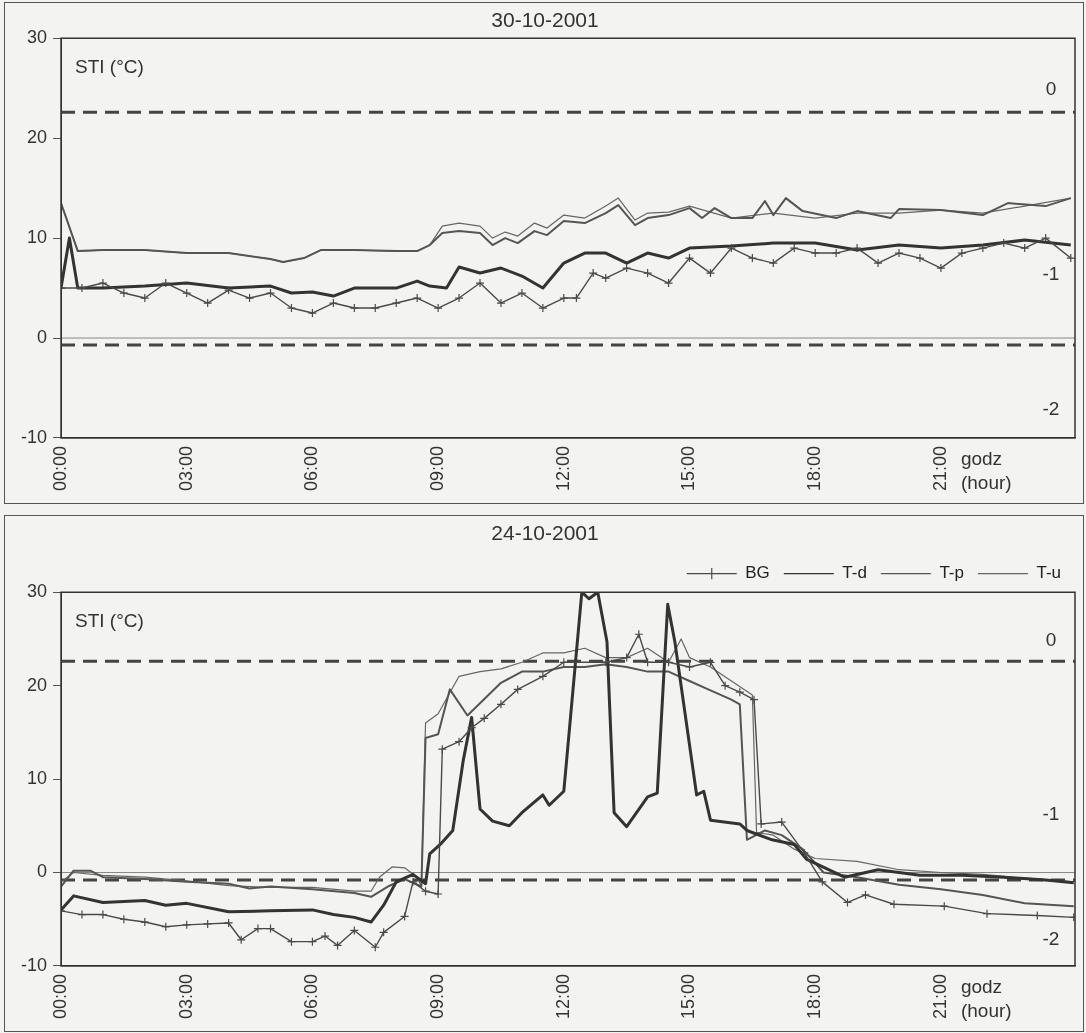 This screenshot has height=1033, width=1086. Describe the element at coordinates (854, 573) in the screenshot. I see `legend-label: T-d` at that location.